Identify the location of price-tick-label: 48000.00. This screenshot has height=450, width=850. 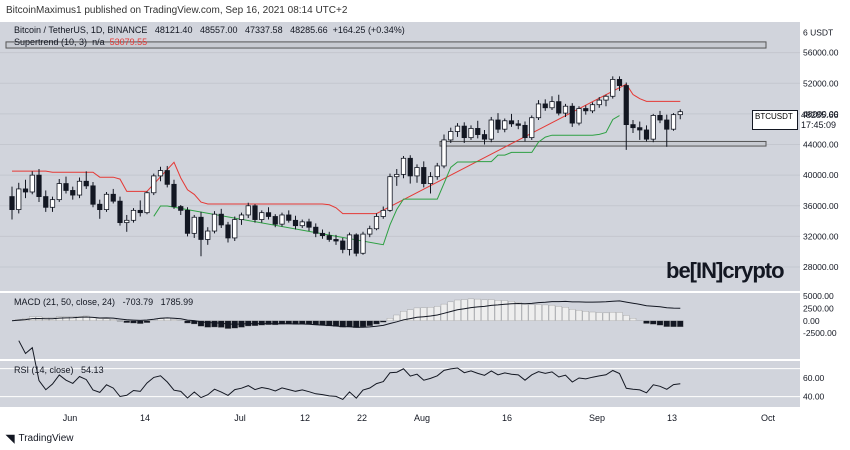
(821, 114).